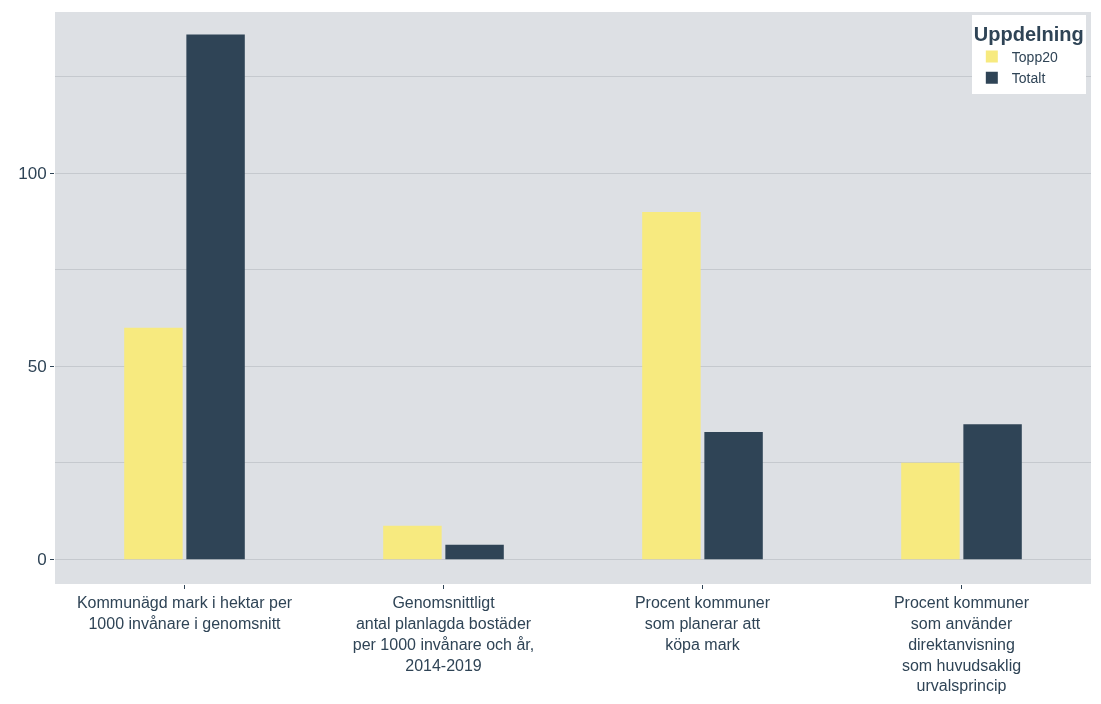 This screenshot has width=1101, height=704. What do you see at coordinates (32, 174) in the screenshot?
I see `y-tick-label: 100` at bounding box center [32, 174].